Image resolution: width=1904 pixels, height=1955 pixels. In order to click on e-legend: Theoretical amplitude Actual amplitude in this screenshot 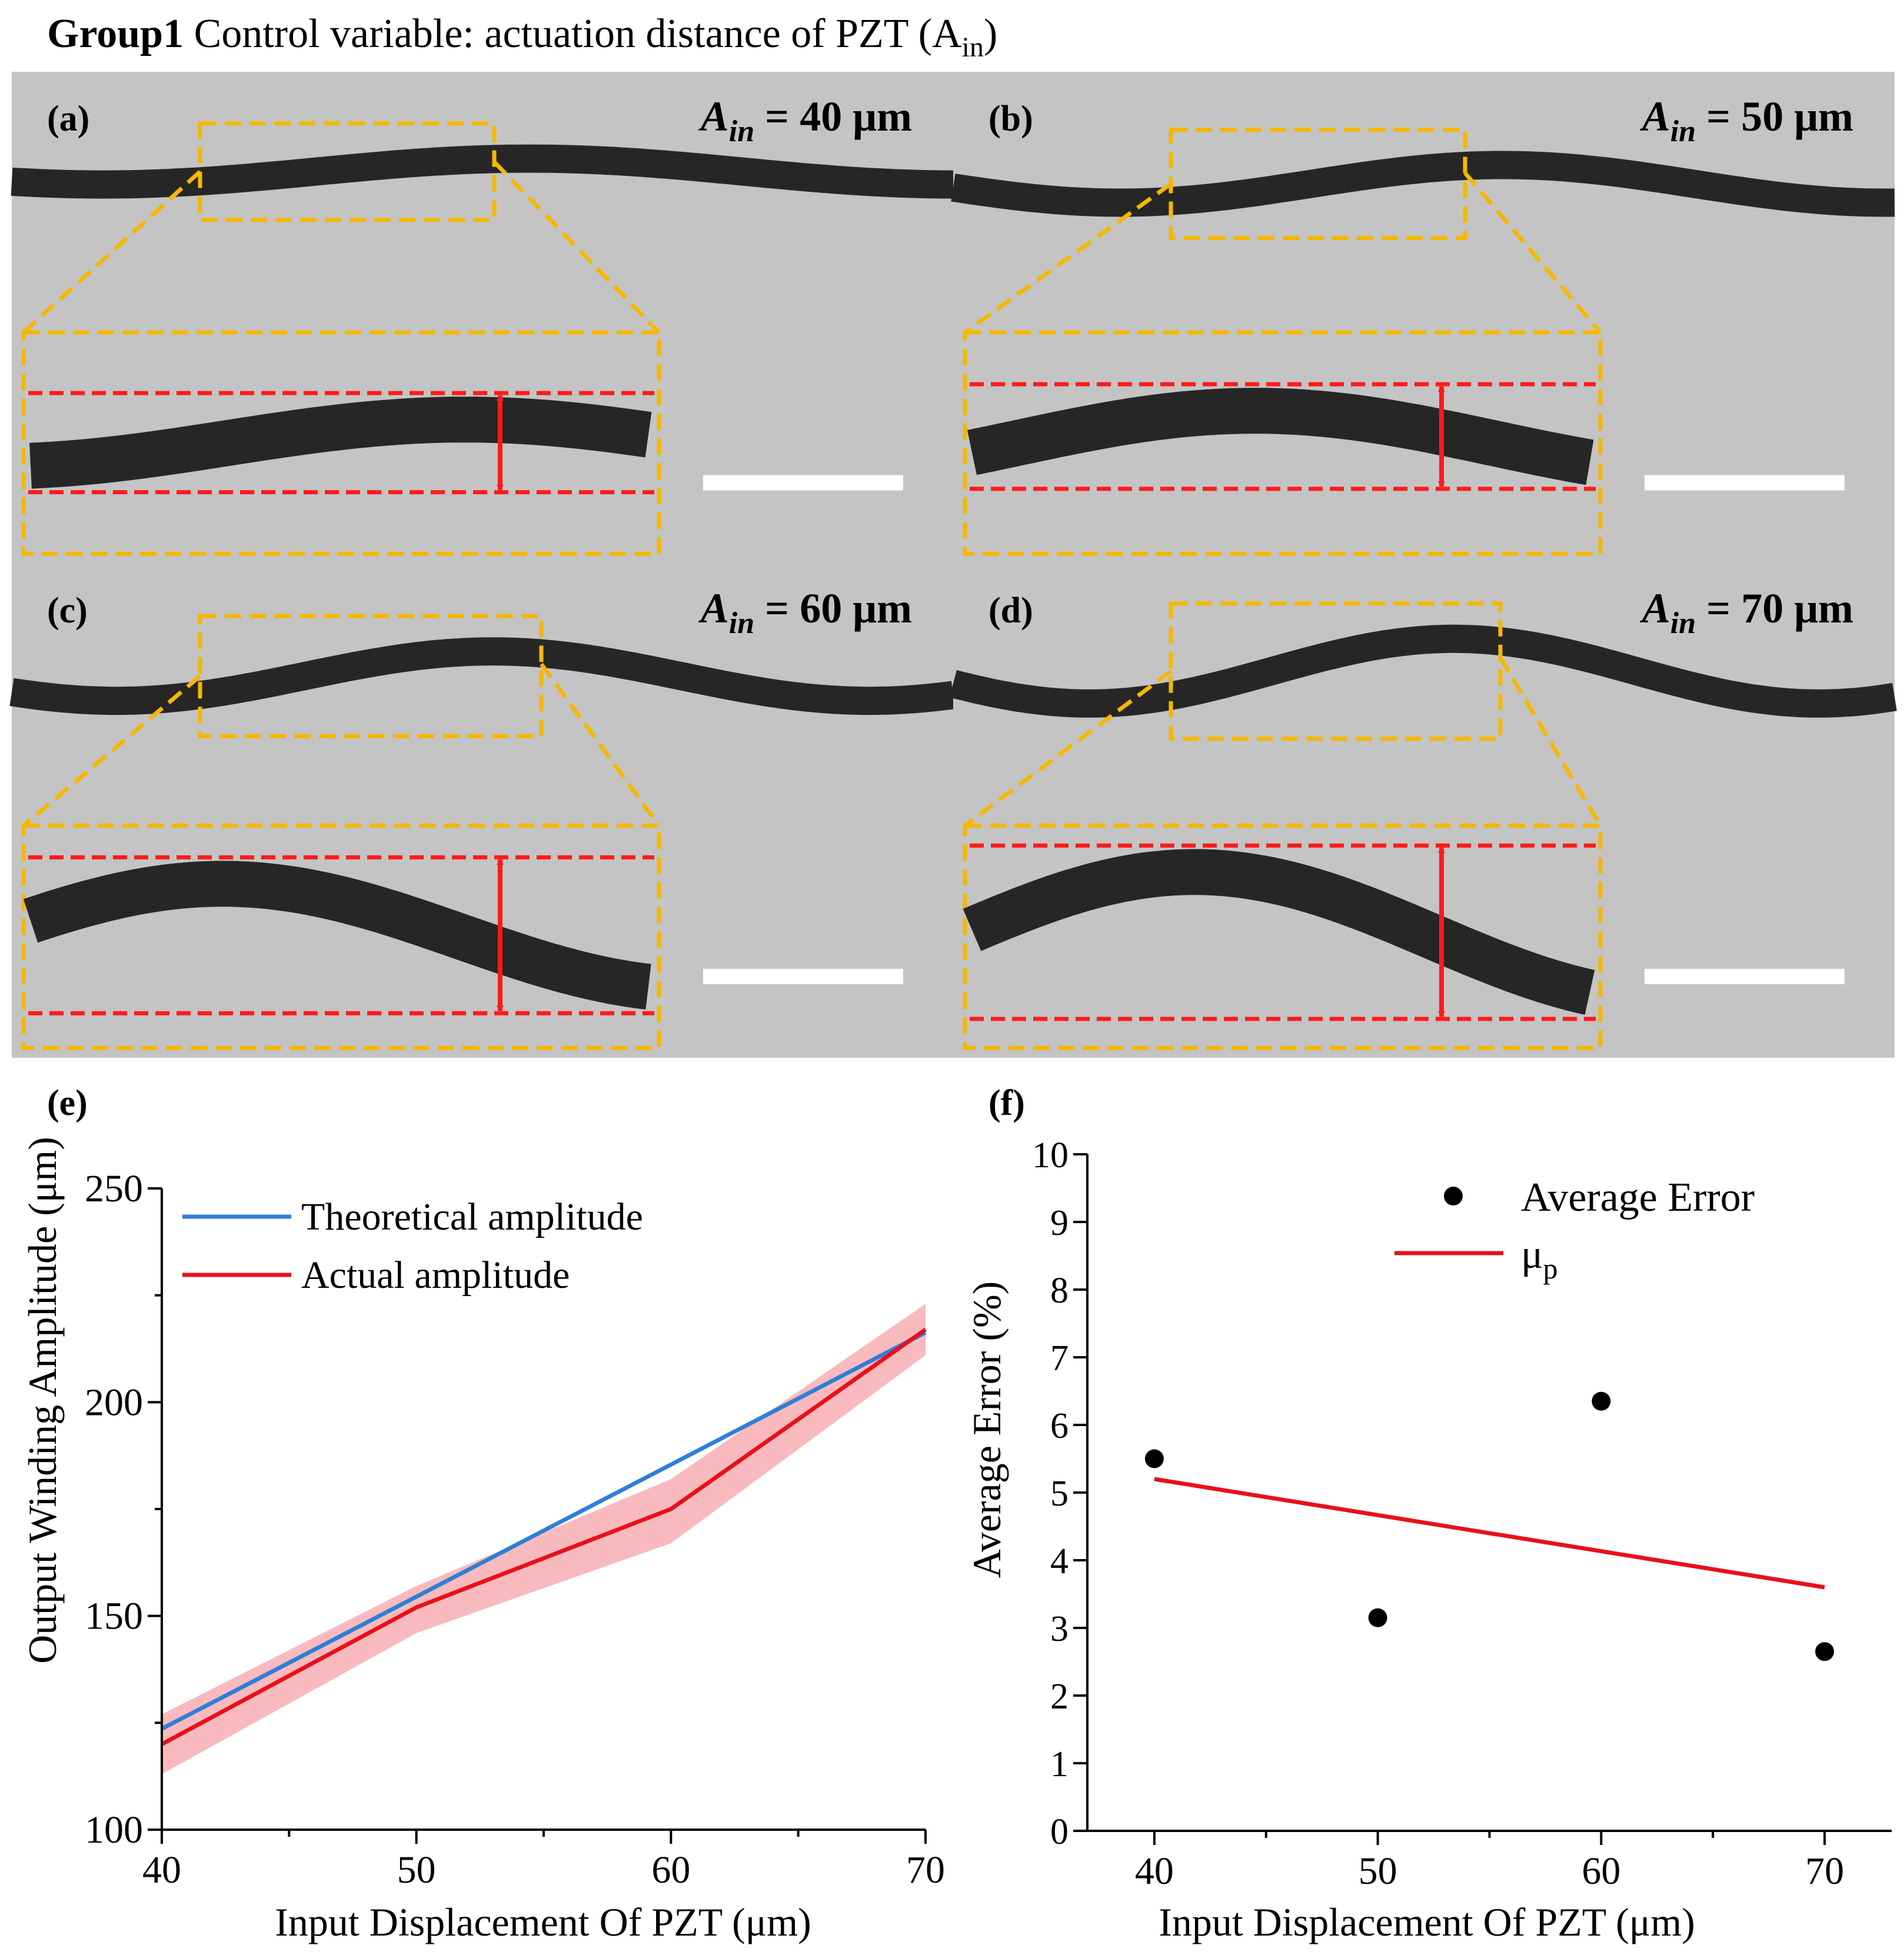, I will do `click(412, 1246)`.